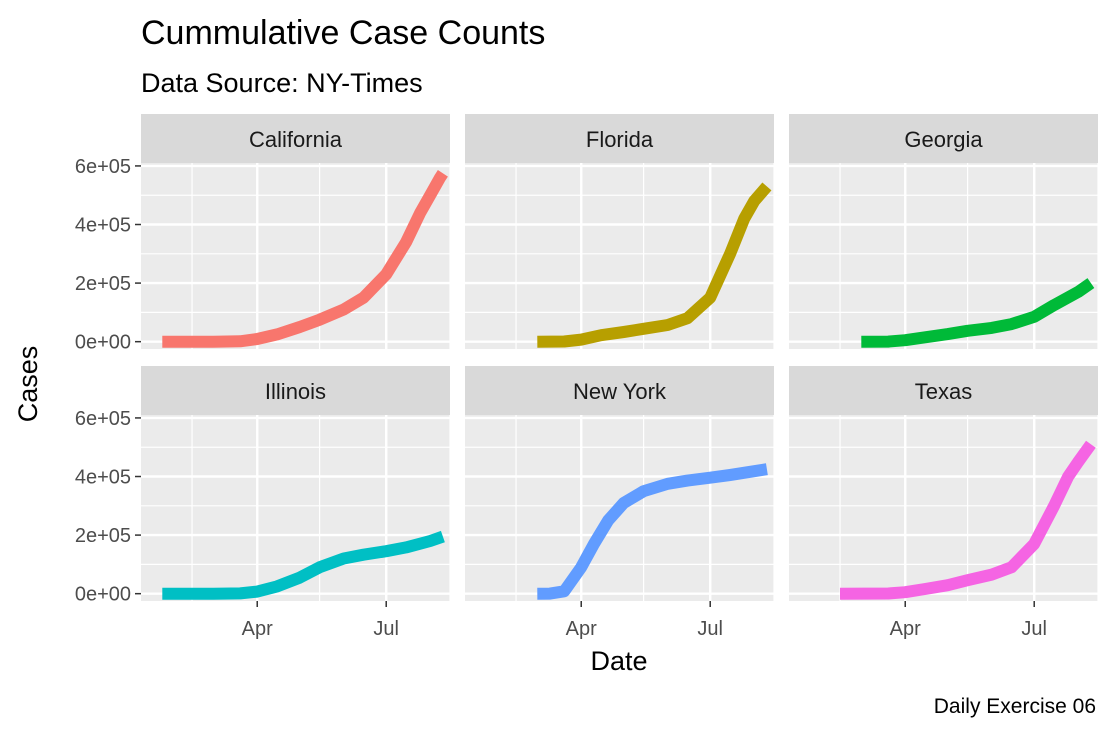 The image size is (1113, 734). Describe the element at coordinates (618, 661) in the screenshot. I see `x-axis-title: Date` at that location.